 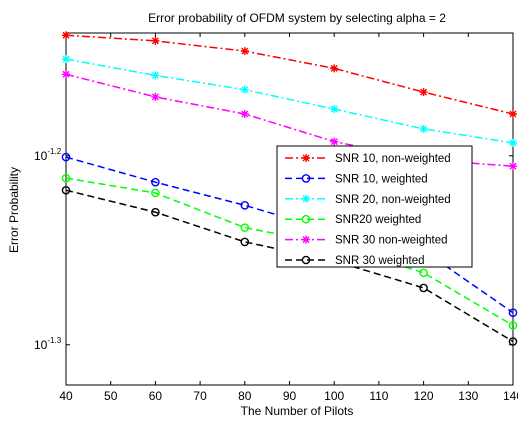 I want to click on x-tick-label: 50, so click(x=111, y=396).